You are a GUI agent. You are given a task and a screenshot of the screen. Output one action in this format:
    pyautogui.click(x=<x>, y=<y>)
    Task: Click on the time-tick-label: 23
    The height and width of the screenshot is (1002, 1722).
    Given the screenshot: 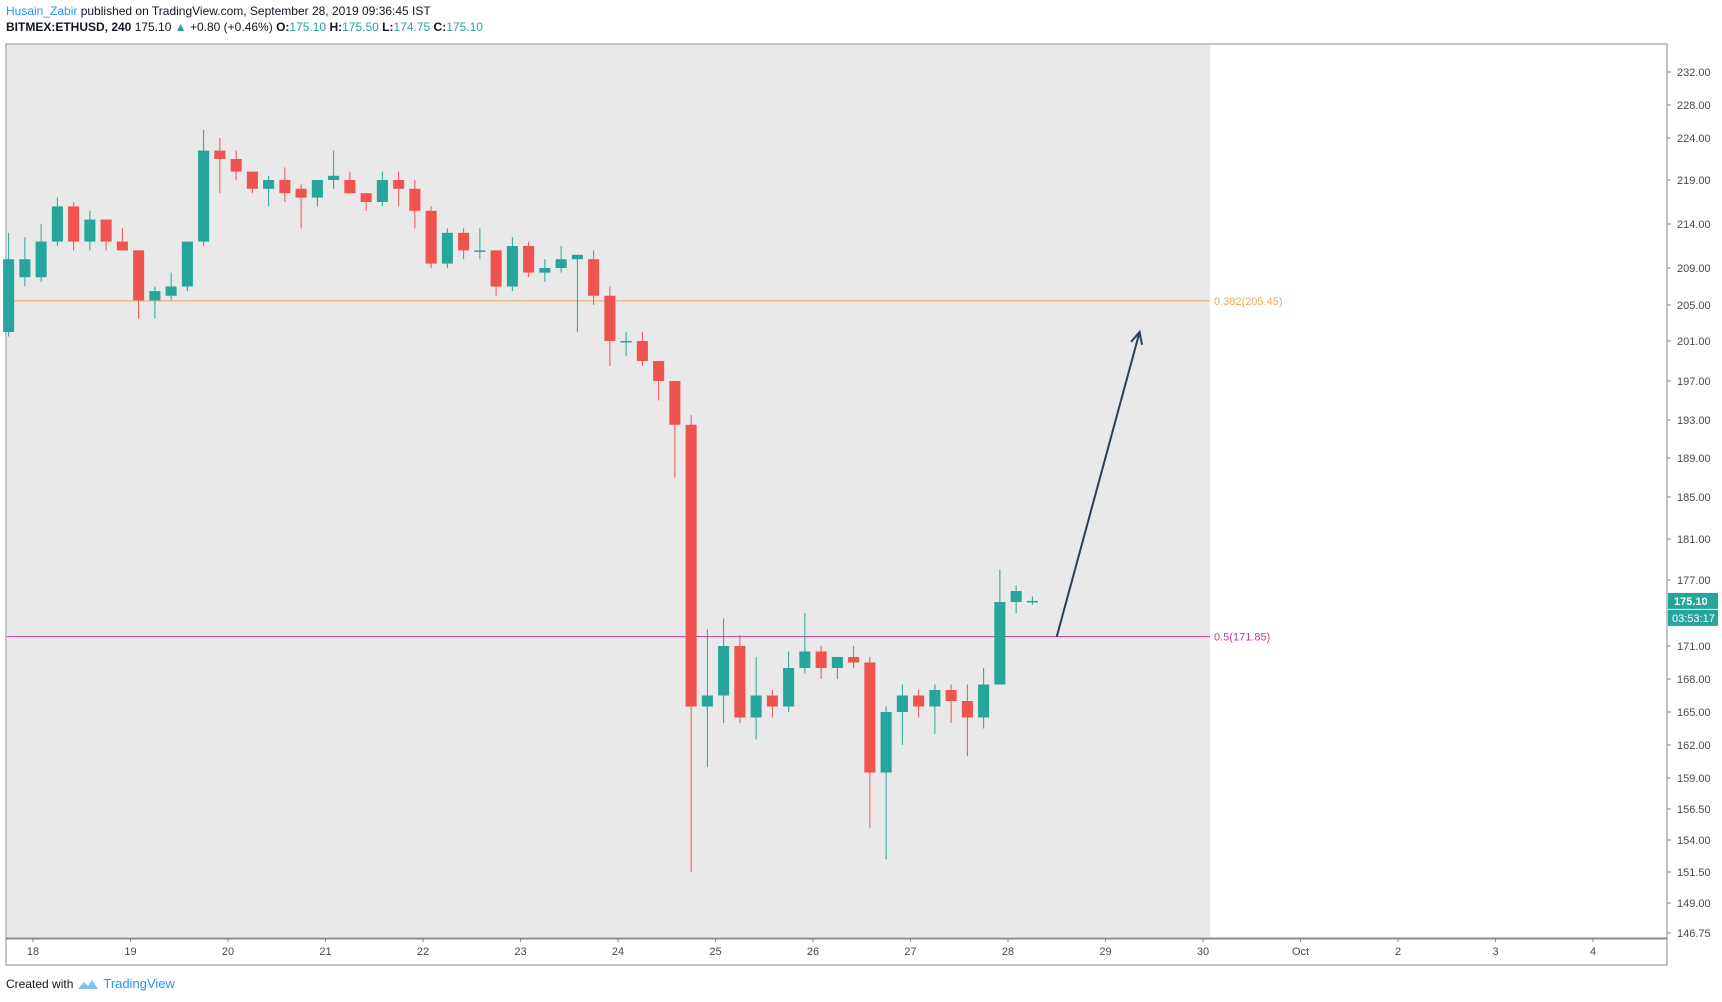 What is the action you would take?
    pyautogui.click(x=520, y=952)
    